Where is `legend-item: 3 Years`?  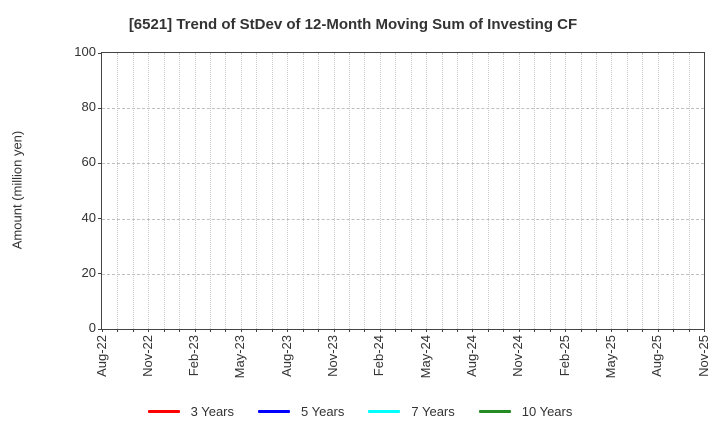 legend-item: 3 Years is located at coordinates (190, 411).